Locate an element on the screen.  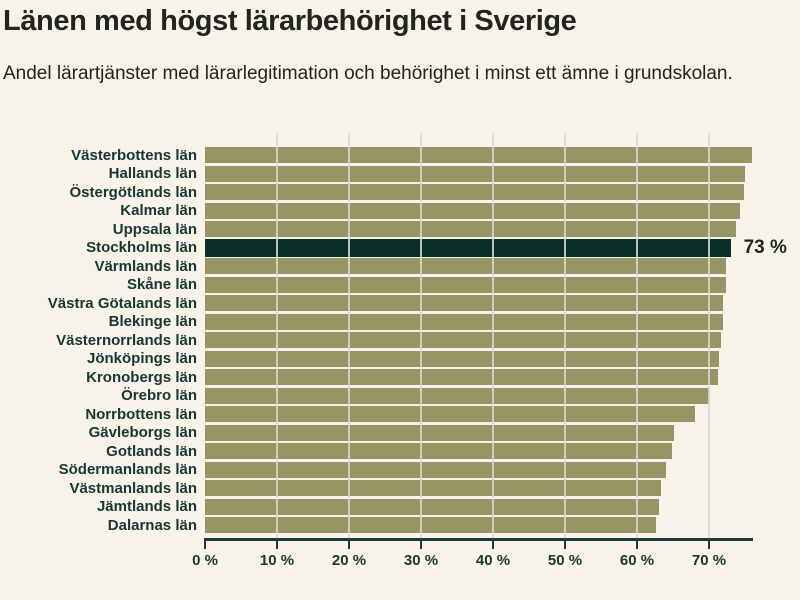
bar-row: Södermanlands län is located at coordinates (400, 470).